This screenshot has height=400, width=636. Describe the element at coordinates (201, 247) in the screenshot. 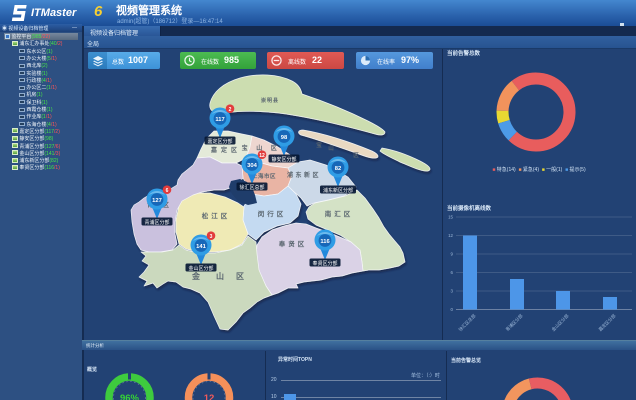

I see `svg-text: 141` at that location.